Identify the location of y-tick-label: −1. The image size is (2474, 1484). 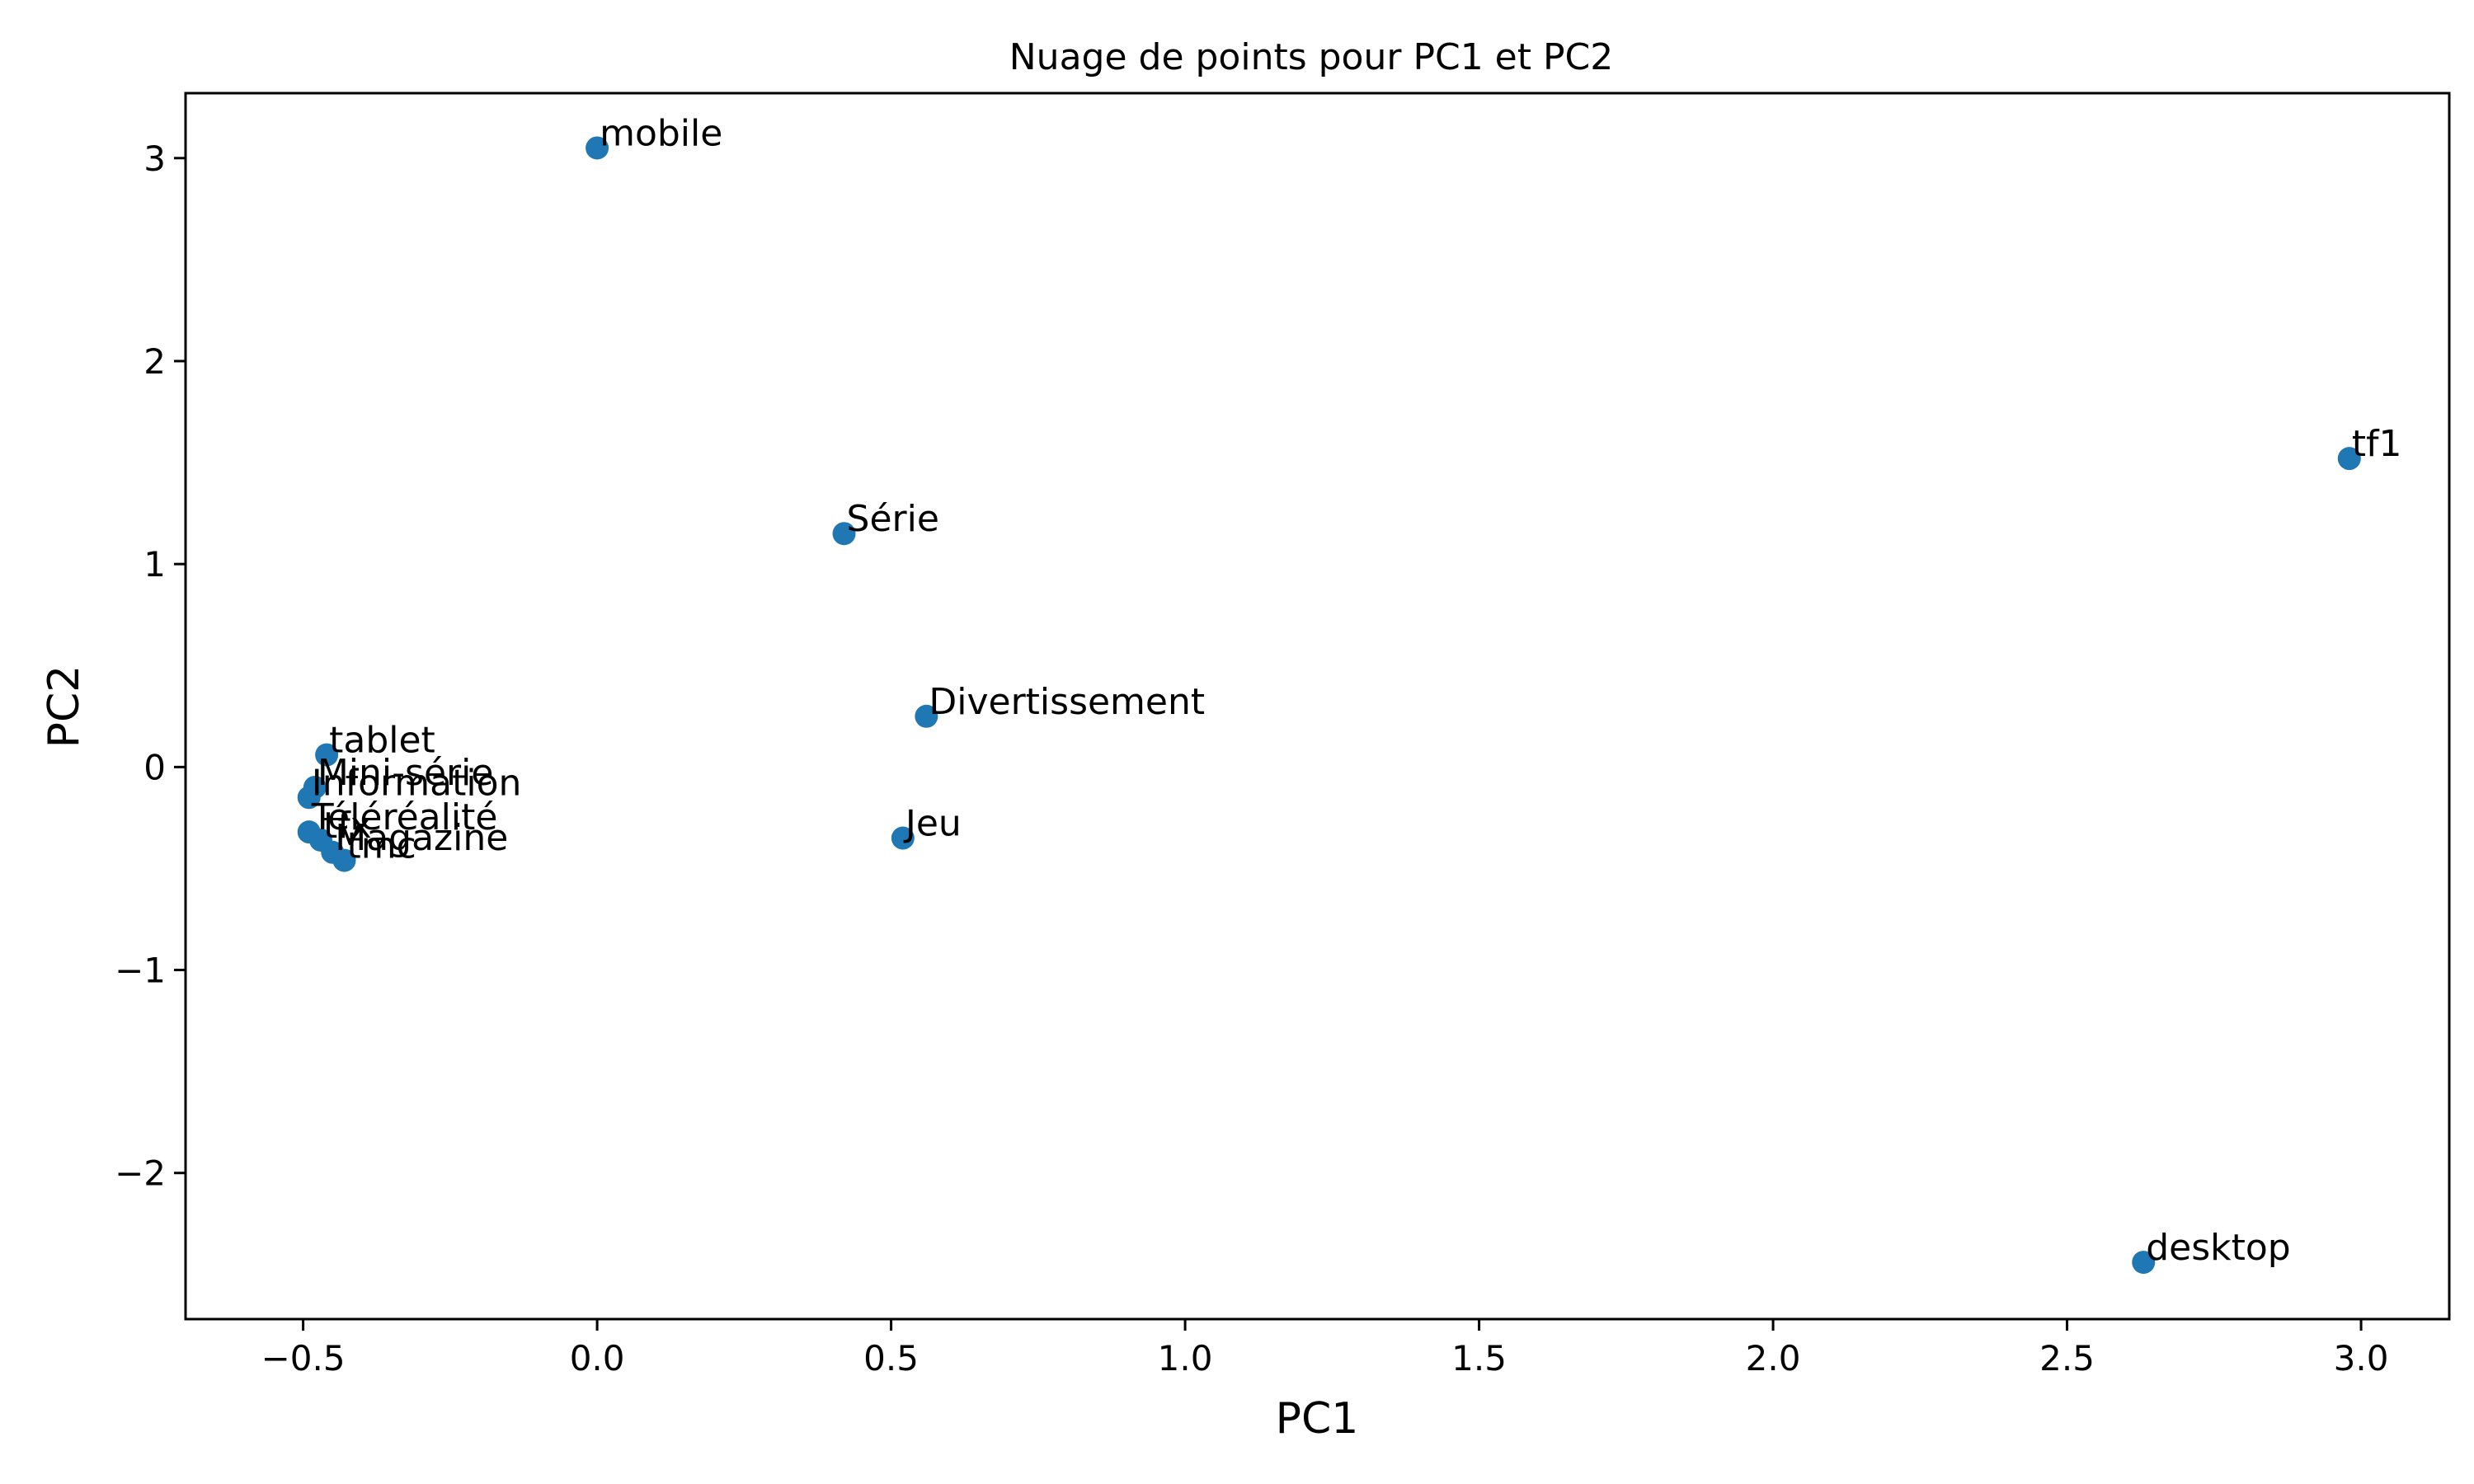
(140, 971).